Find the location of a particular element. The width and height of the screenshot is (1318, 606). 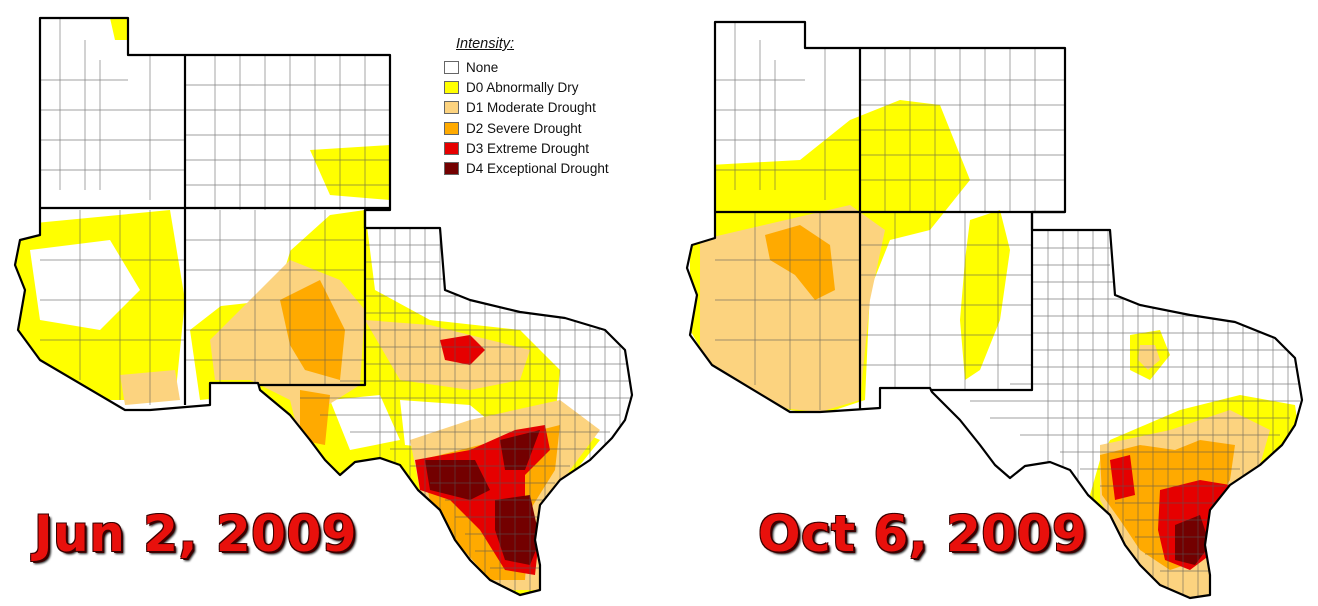

legend-title: Intensity: is located at coordinates (485, 44).